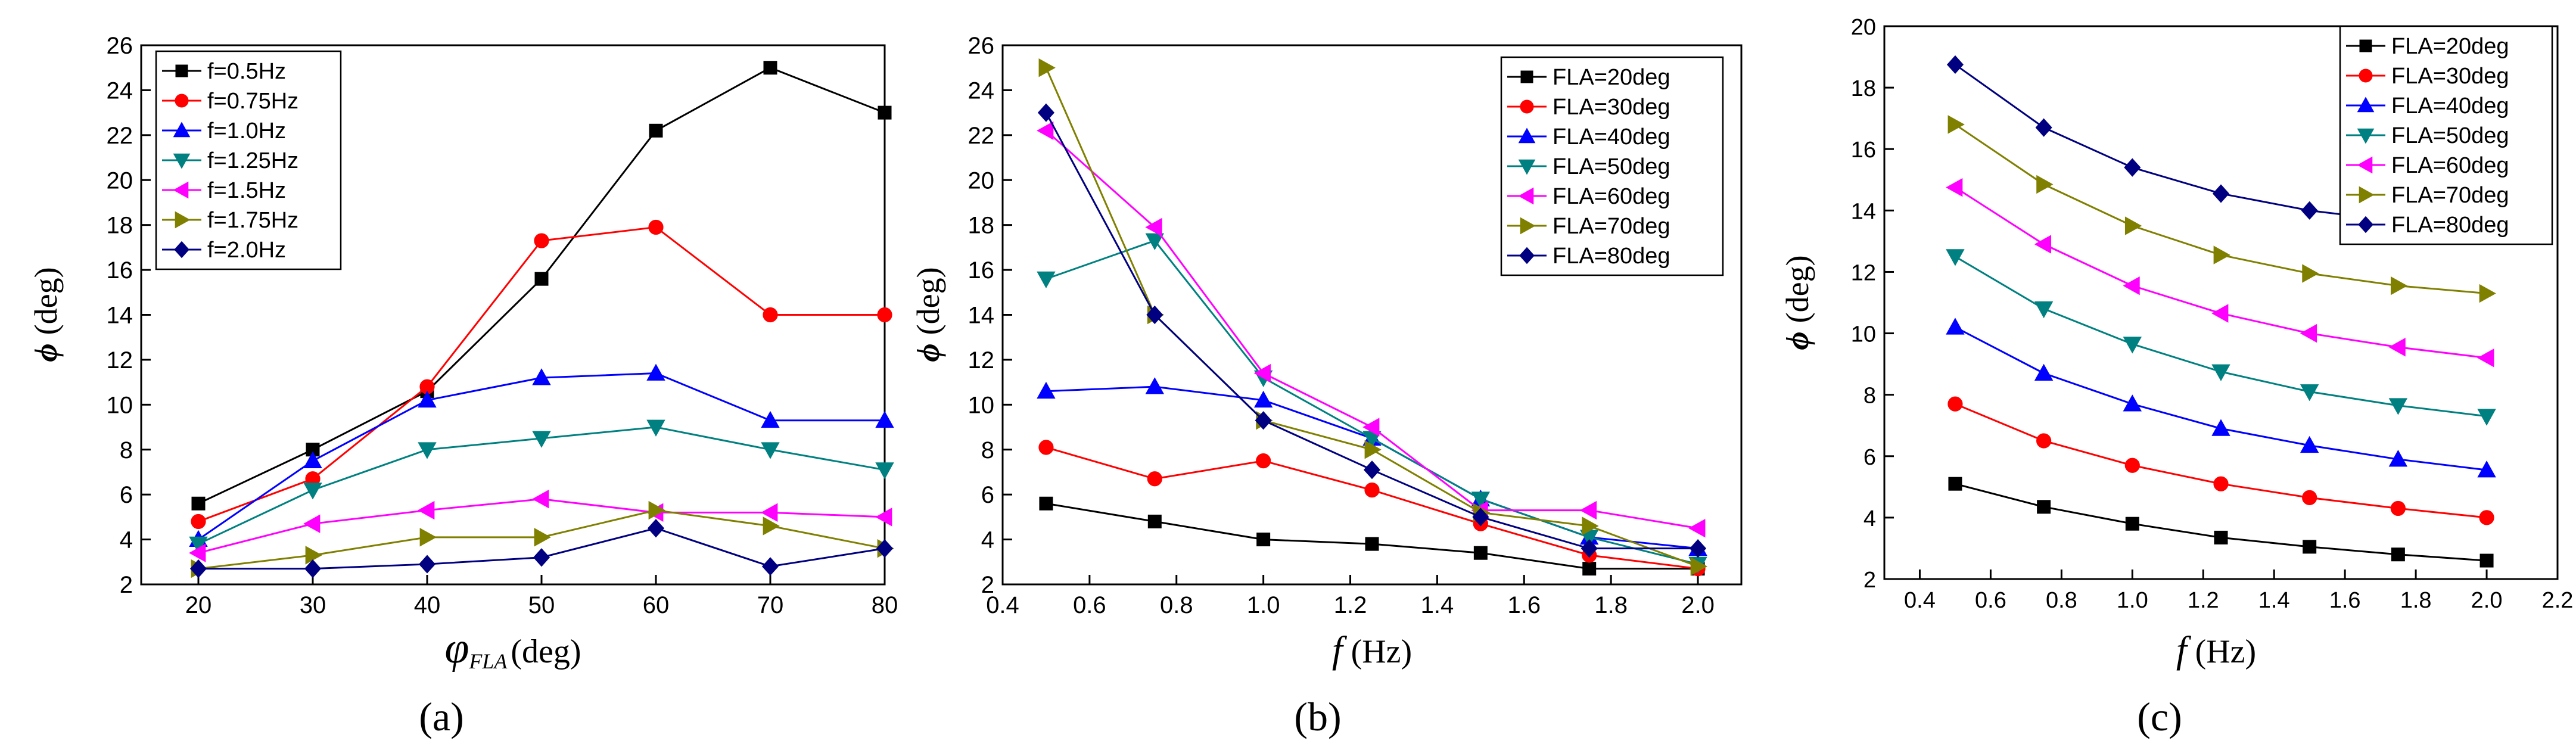 The height and width of the screenshot is (750, 2576). Describe the element at coordinates (981, 270) in the screenshot. I see `y-tick-label: 16` at that location.